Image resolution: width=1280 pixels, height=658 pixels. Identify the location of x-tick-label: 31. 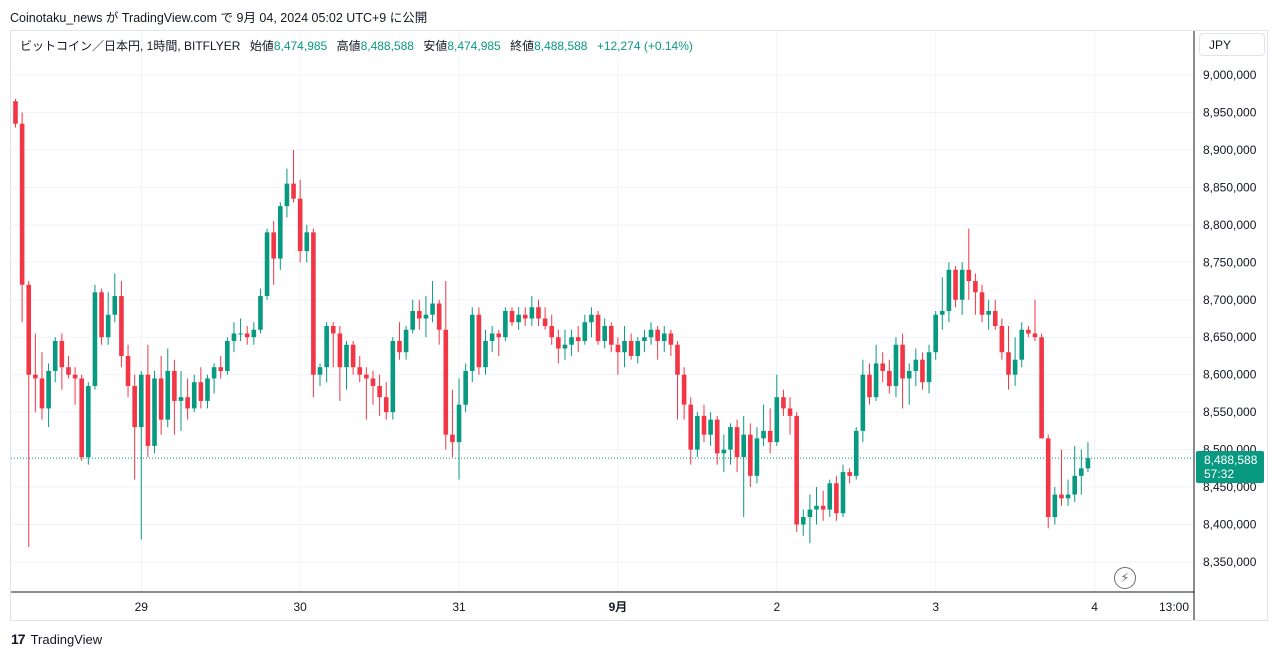
(459, 607).